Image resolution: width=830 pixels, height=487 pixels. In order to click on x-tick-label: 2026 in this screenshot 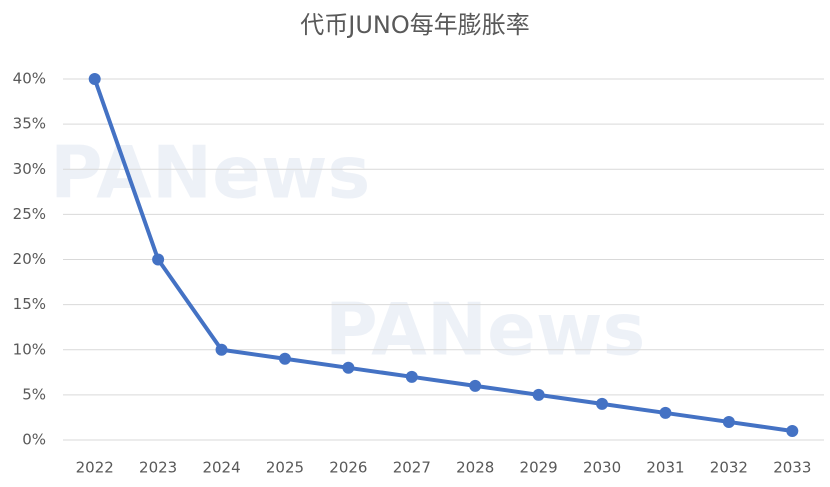, I will do `click(348, 468)`.